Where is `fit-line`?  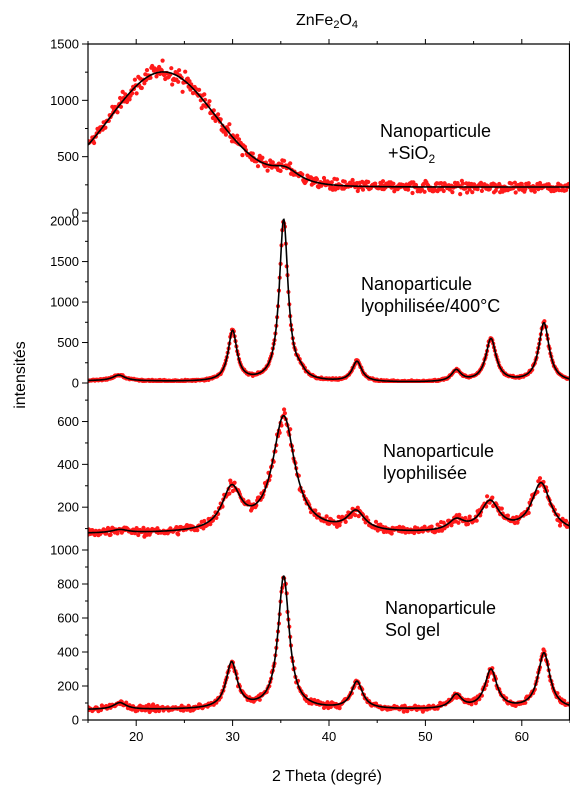 fit-line is located at coordinates (329, 474).